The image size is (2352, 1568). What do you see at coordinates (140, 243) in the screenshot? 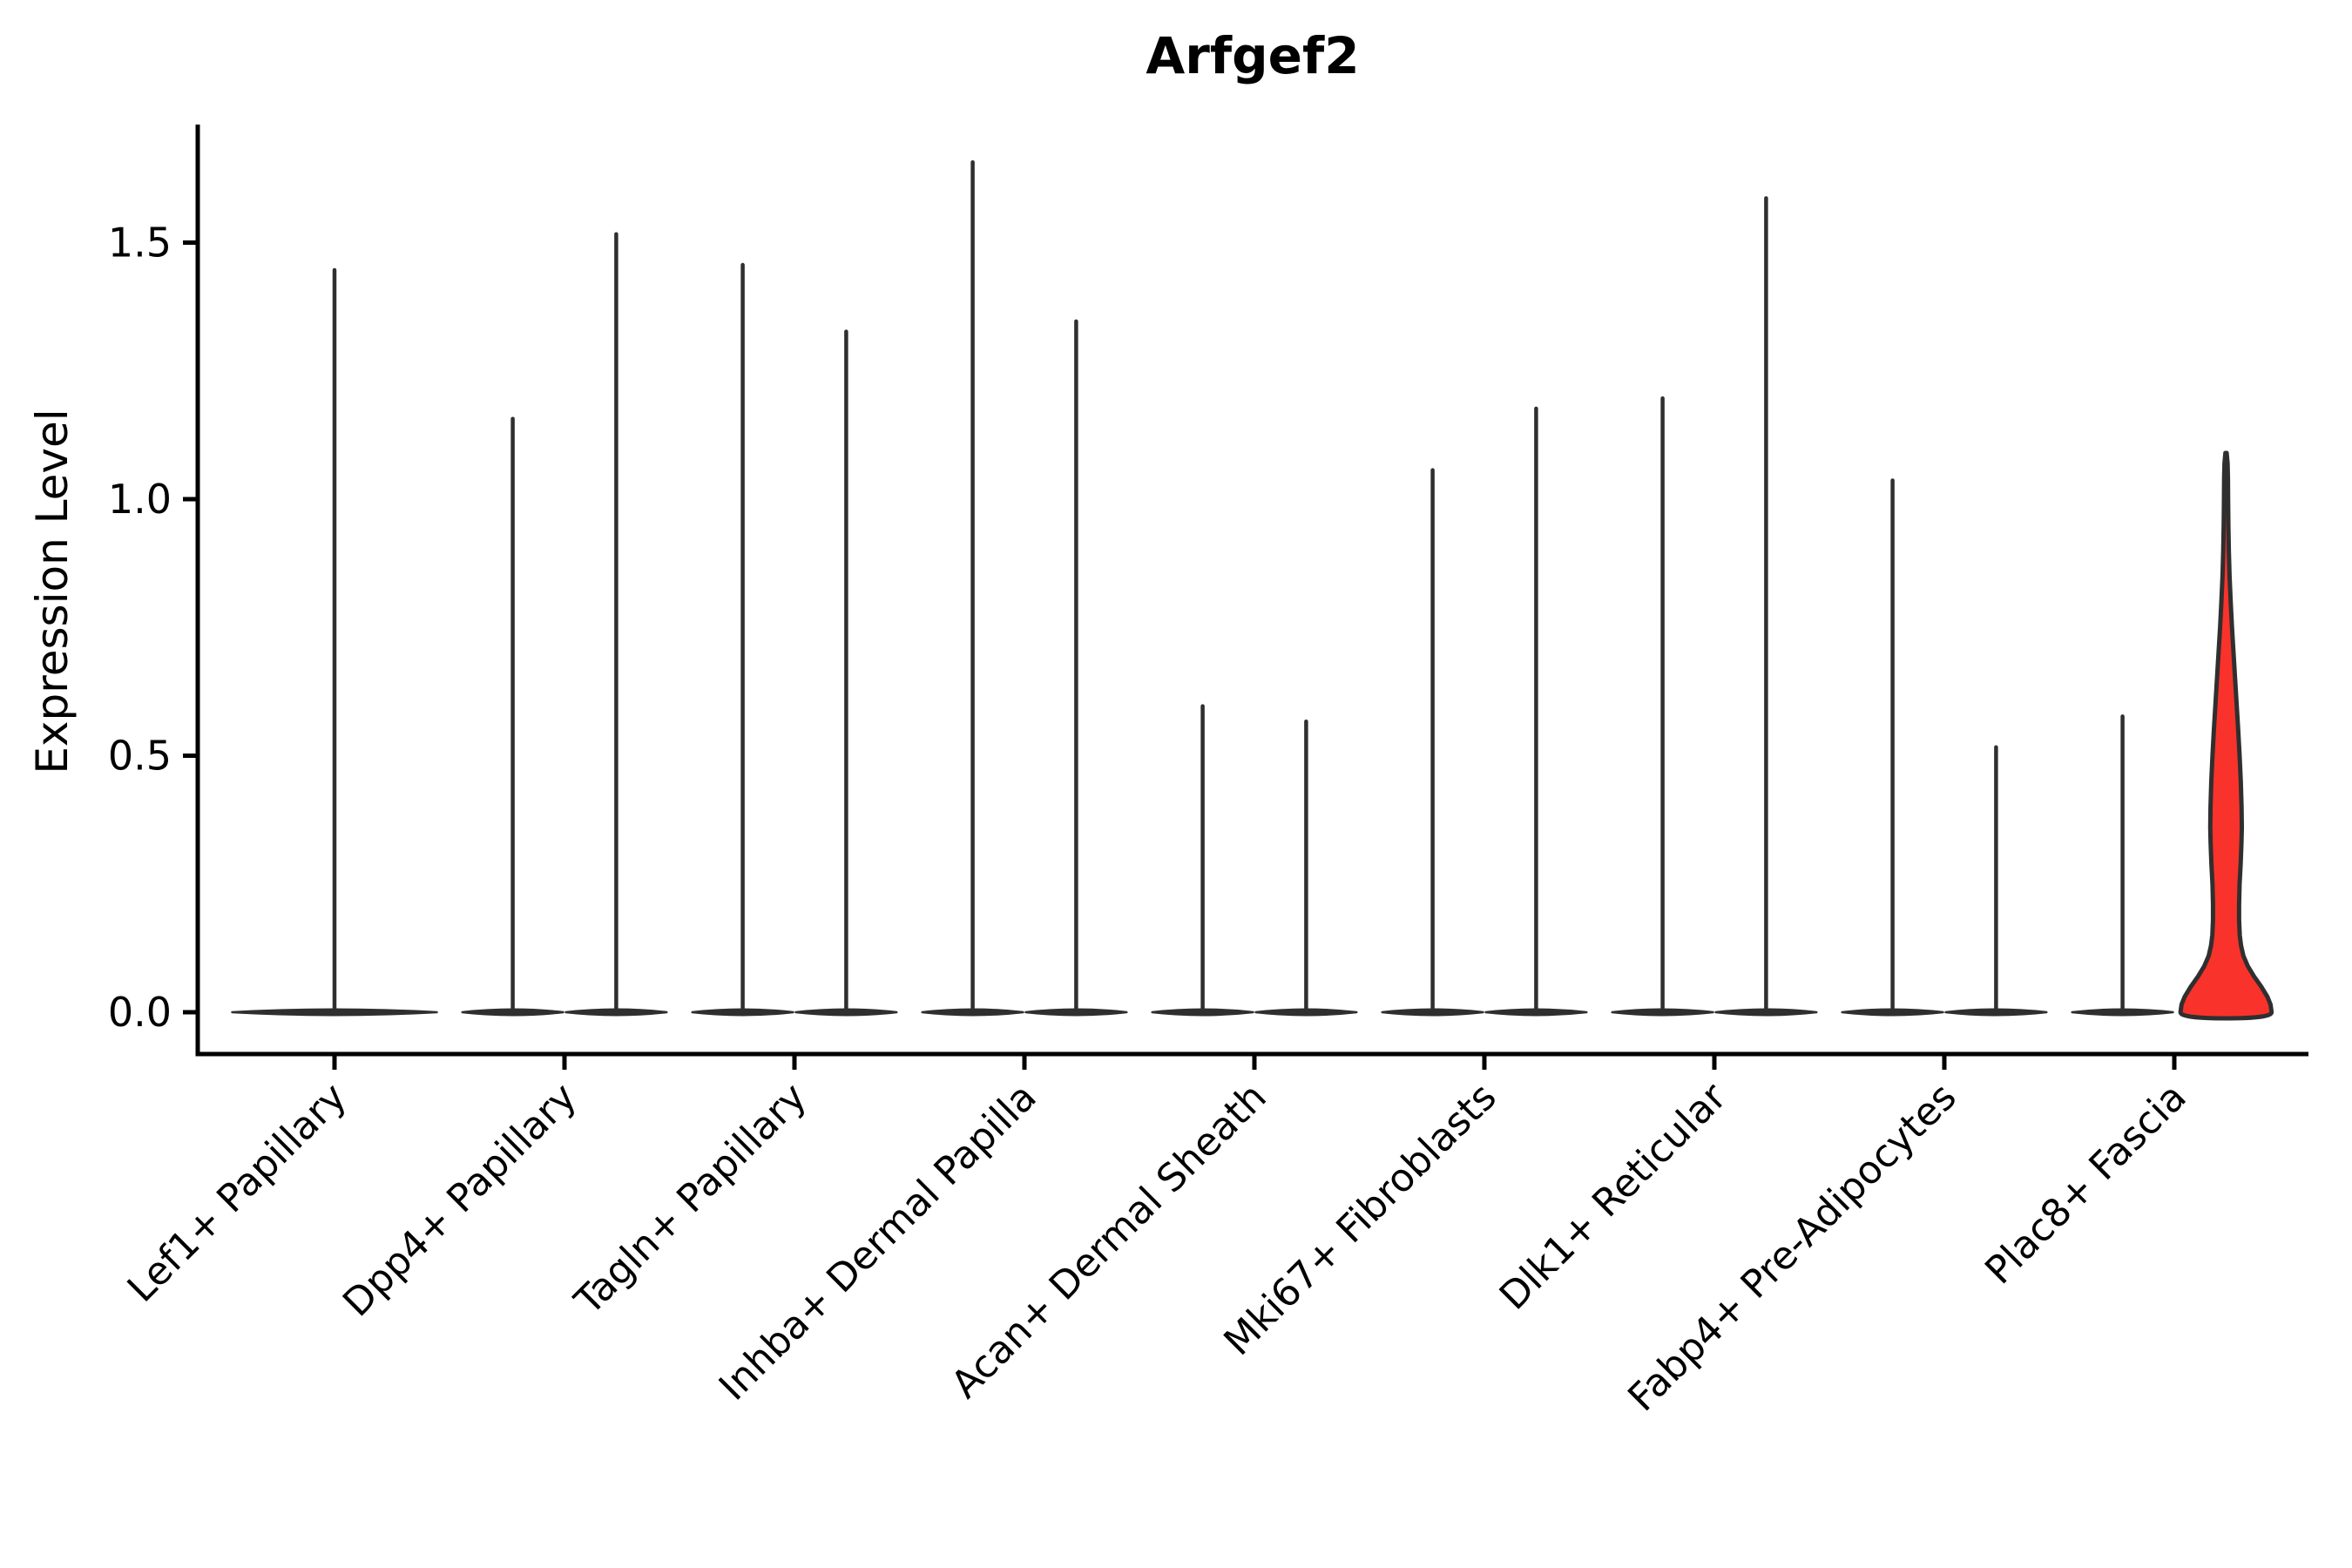
I see `y-tick-label: 1.5` at bounding box center [140, 243].